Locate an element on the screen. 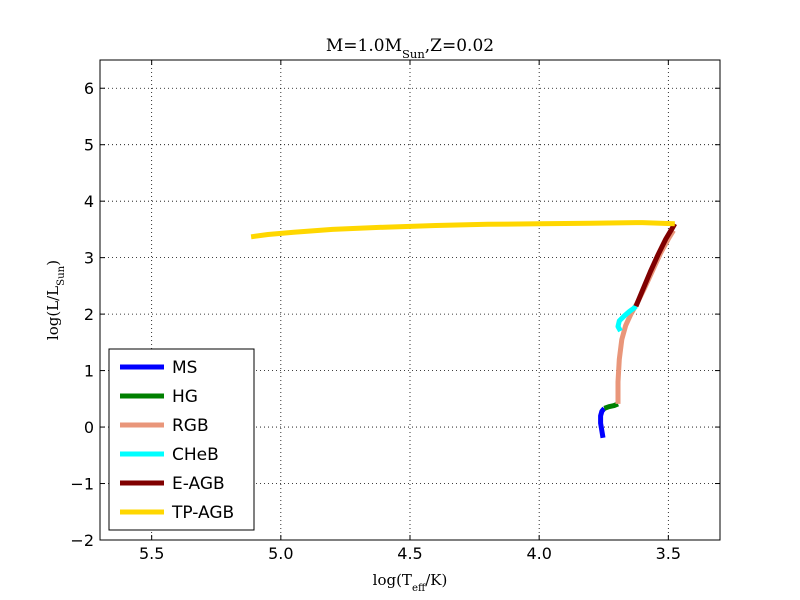 This screenshot has width=800, height=600. series-line-tp-agb is located at coordinates (462, 230).